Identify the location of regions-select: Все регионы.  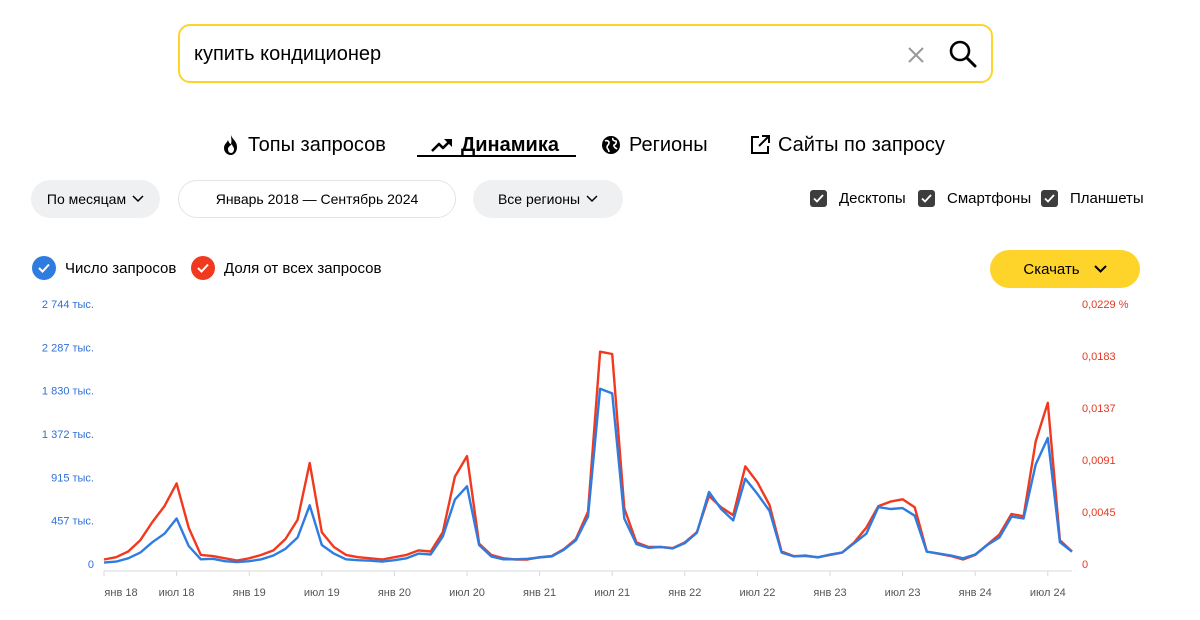
(548, 199).